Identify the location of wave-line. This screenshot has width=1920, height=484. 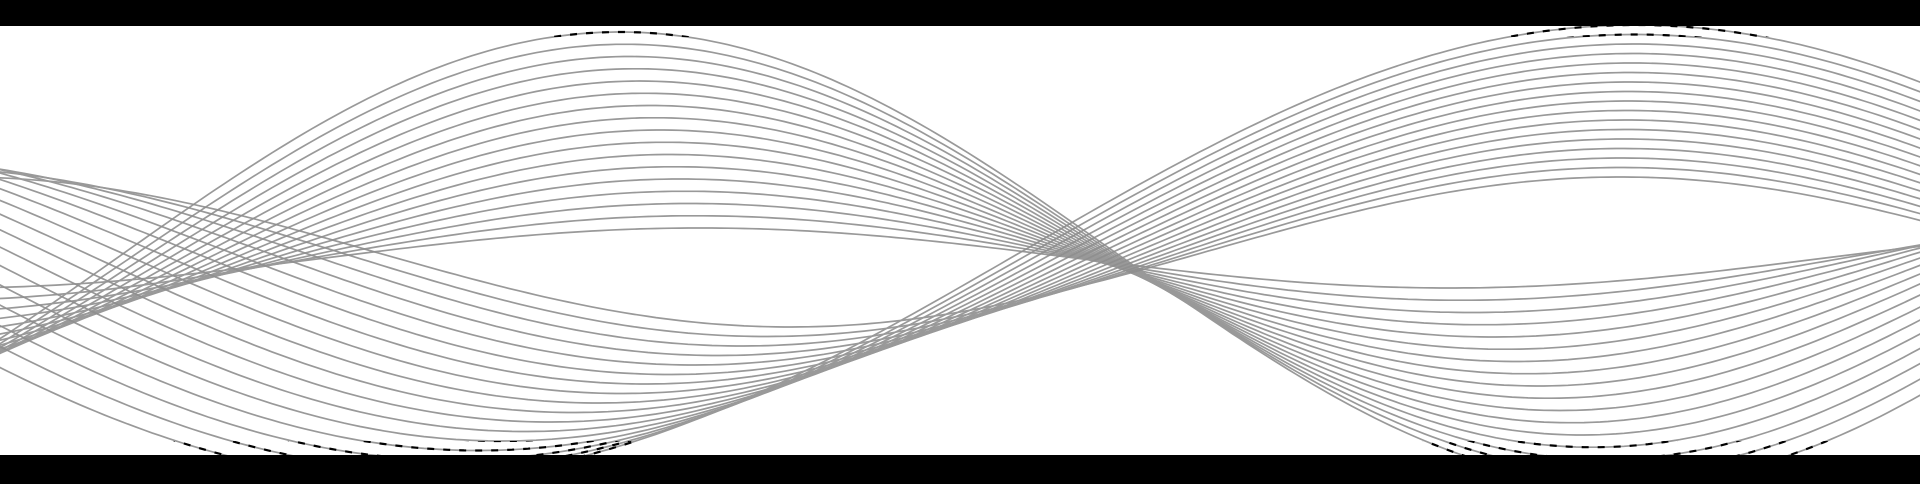
(960, 258).